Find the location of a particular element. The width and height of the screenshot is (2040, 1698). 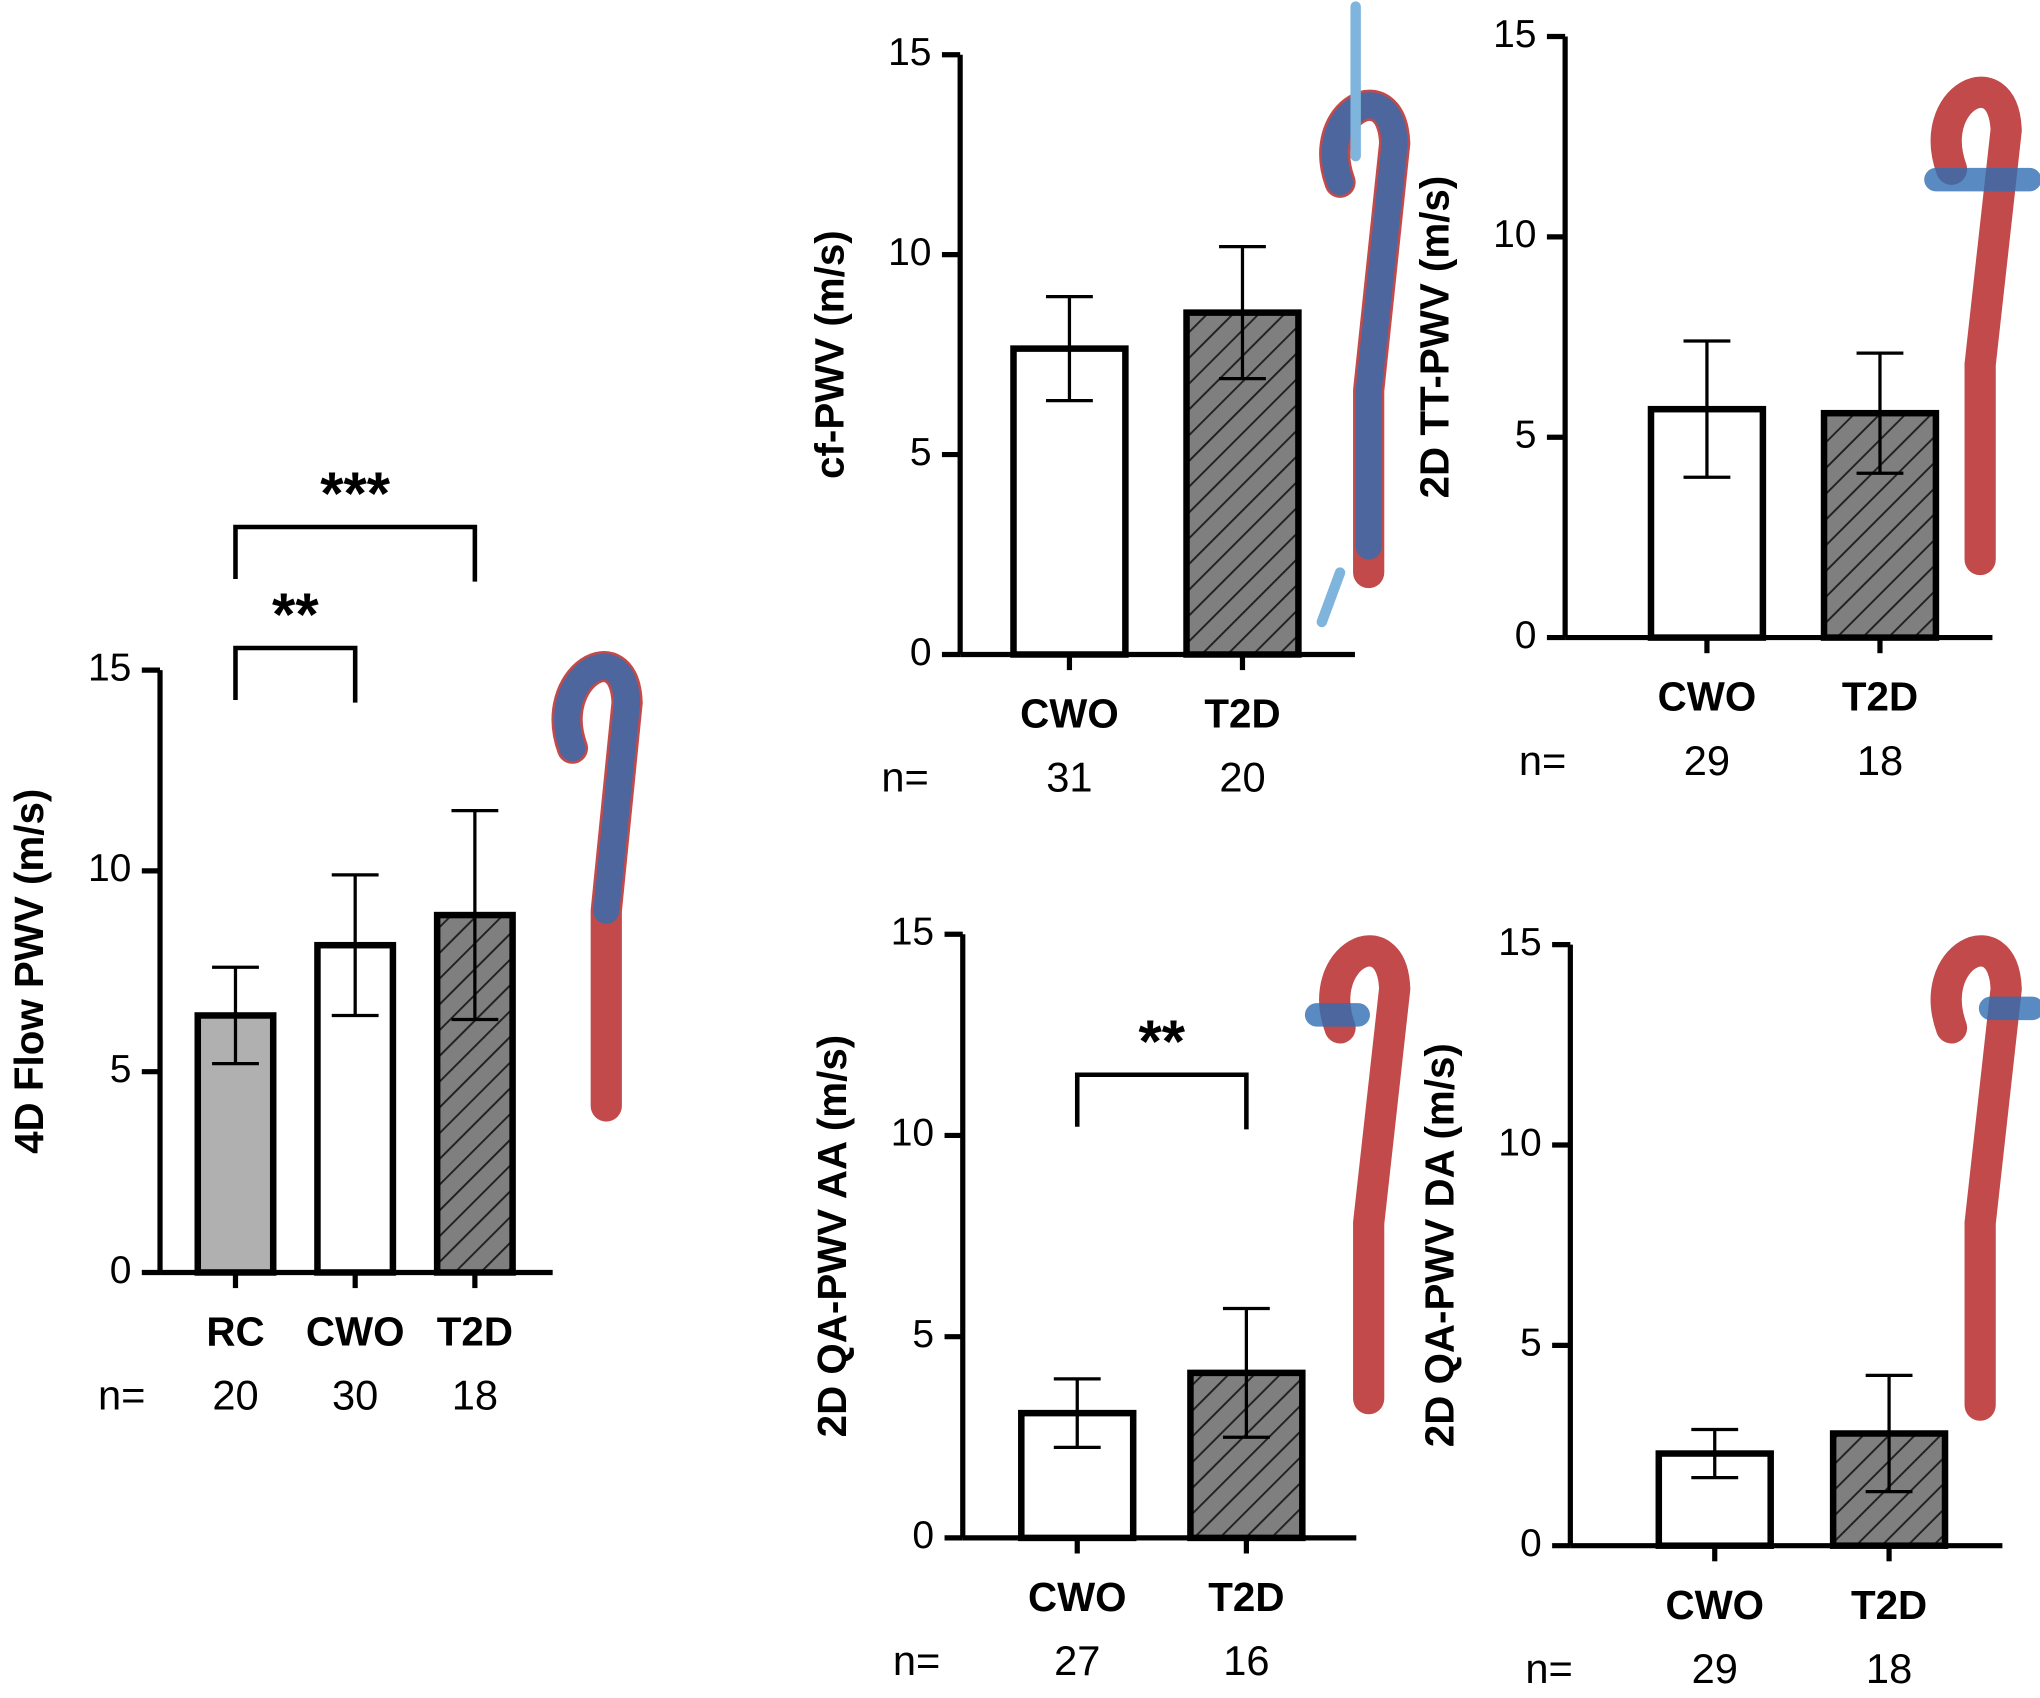

n-value: 27 is located at coordinates (1077, 1660).